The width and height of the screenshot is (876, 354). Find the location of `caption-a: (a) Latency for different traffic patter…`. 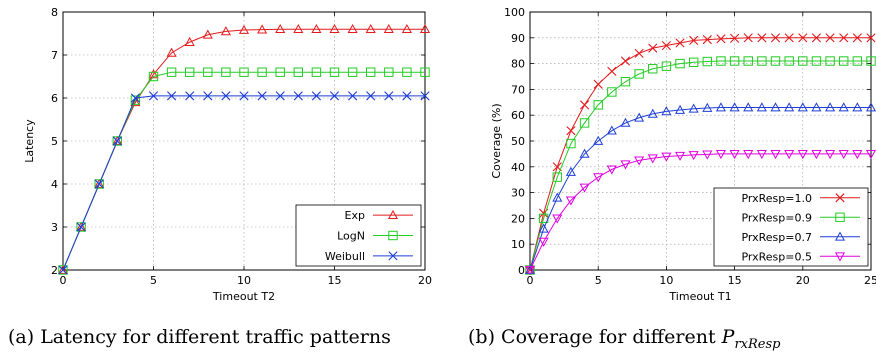

caption-a: (a) Latency for different traffic patter… is located at coordinates (199, 337).